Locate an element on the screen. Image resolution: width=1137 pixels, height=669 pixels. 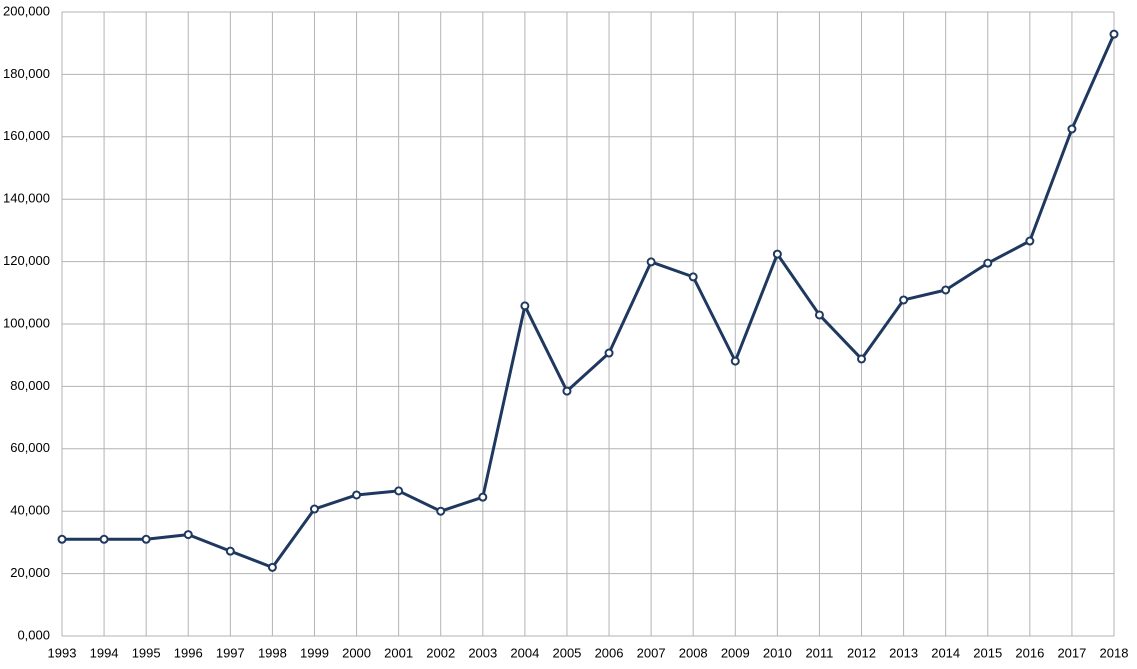
x-tick-label: 2017 is located at coordinates (1071, 652).